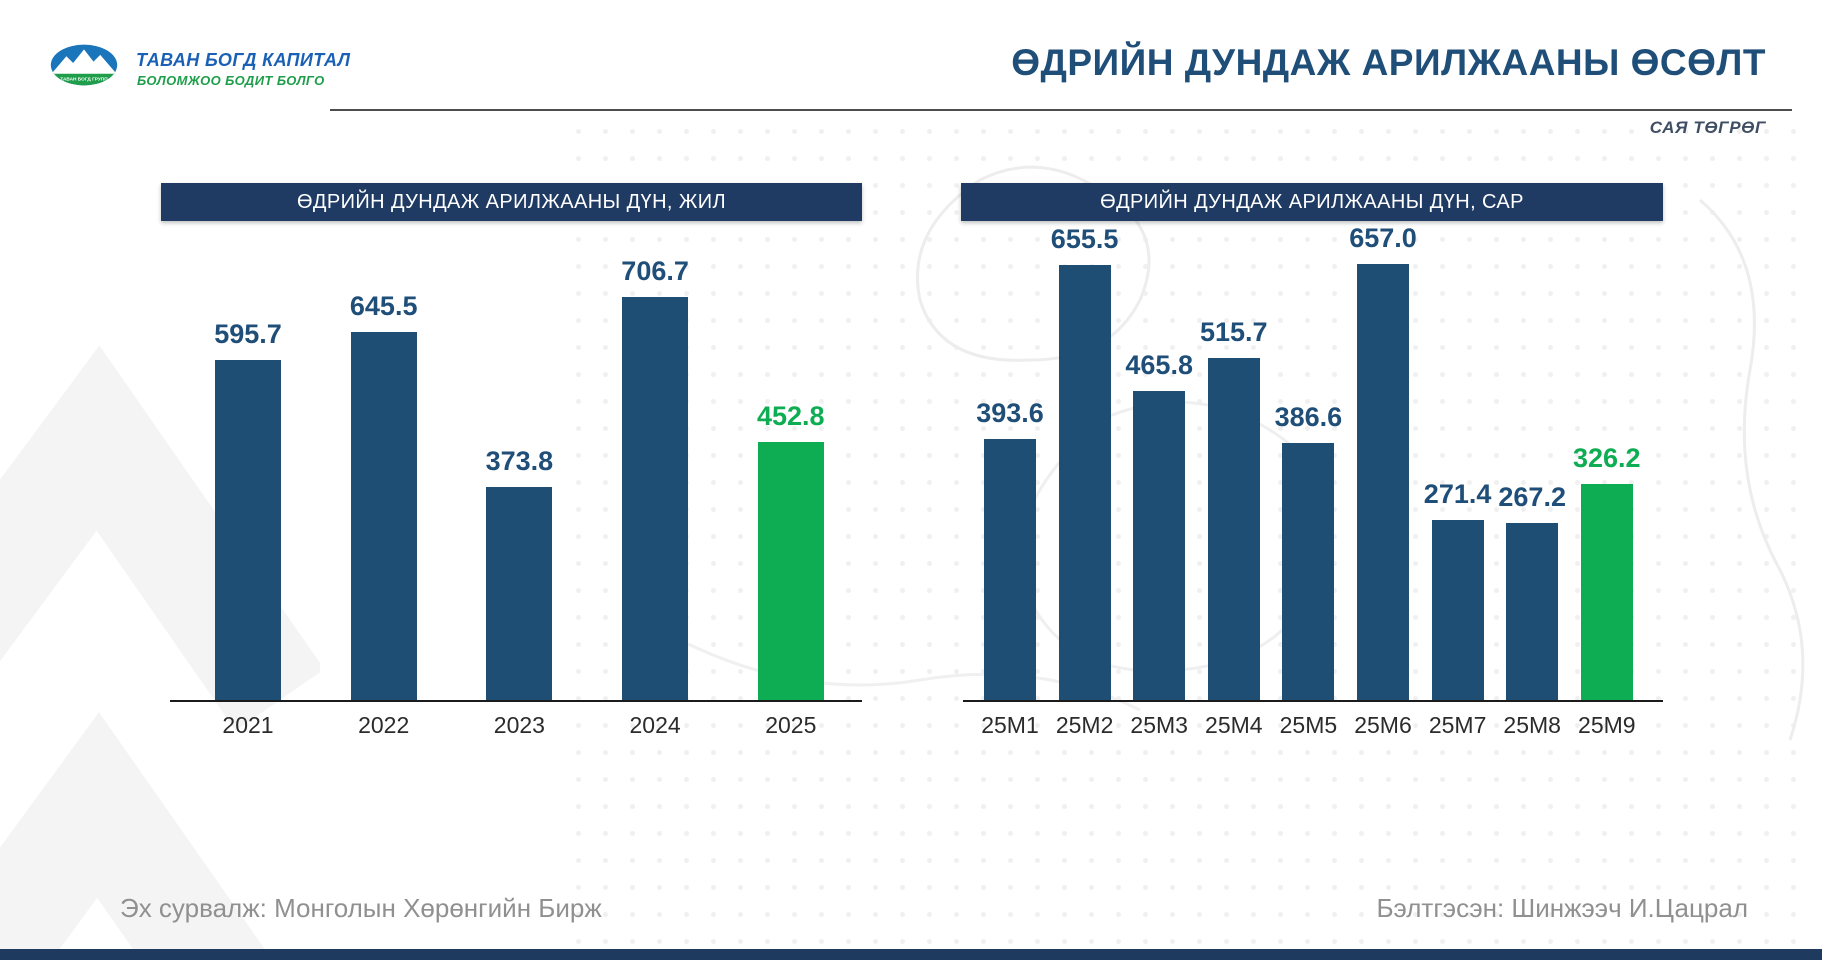 This screenshot has width=1822, height=960. Describe the element at coordinates (511, 202) in the screenshot. I see `chart-title-yearly: ӨДРИЙН ДУНДАЖ АРИЛЖААНЫ ДҮН, ЖИЛ` at that location.